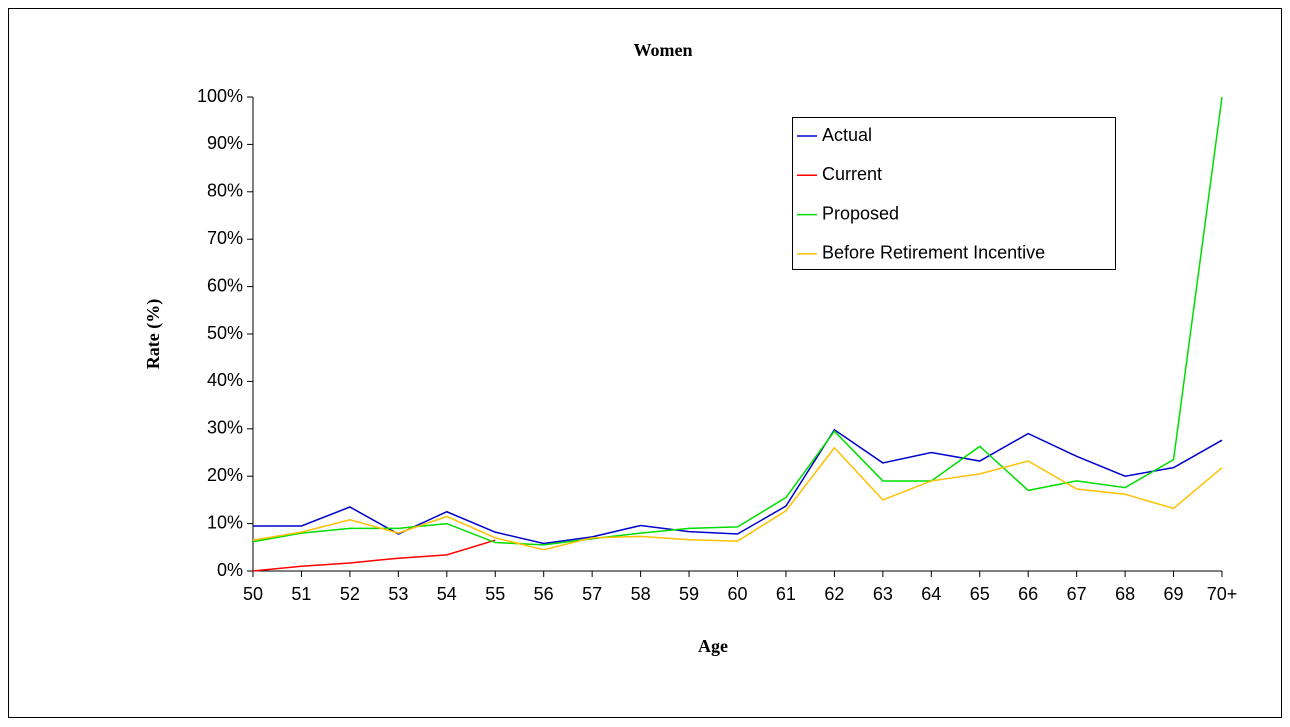 This screenshot has width=1290, height=727. What do you see at coordinates (847, 135) in the screenshot?
I see `legend-label: Actual` at bounding box center [847, 135].